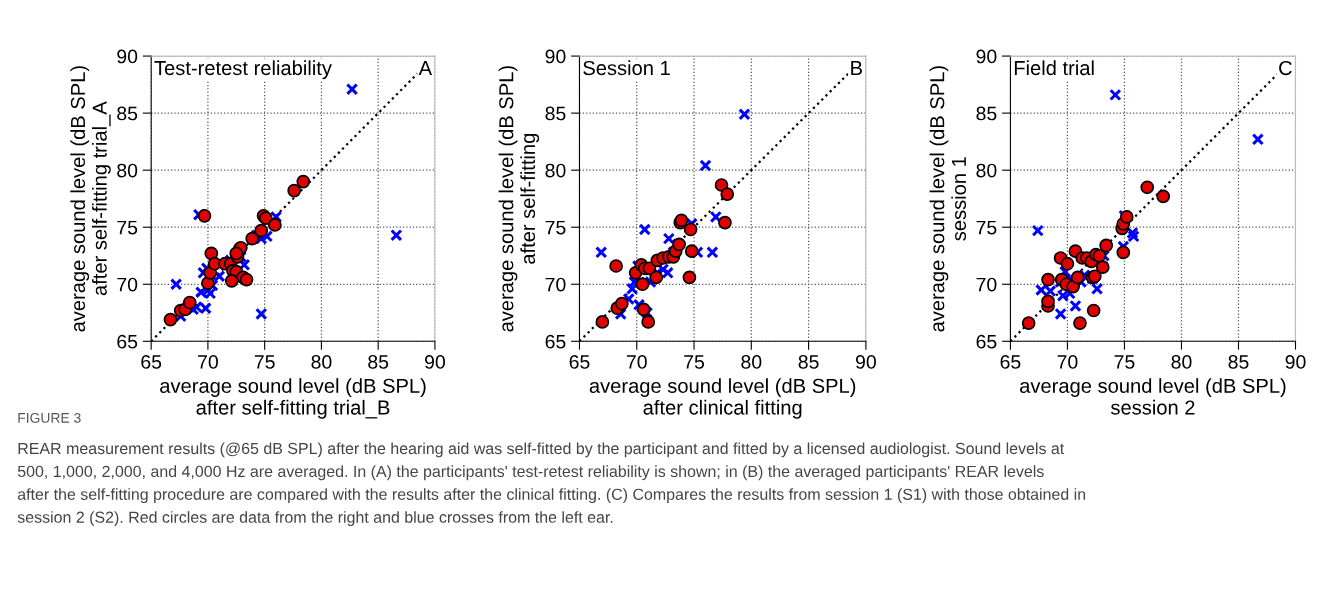  What do you see at coordinates (425, 68) in the screenshot?
I see `annotation: A` at bounding box center [425, 68].